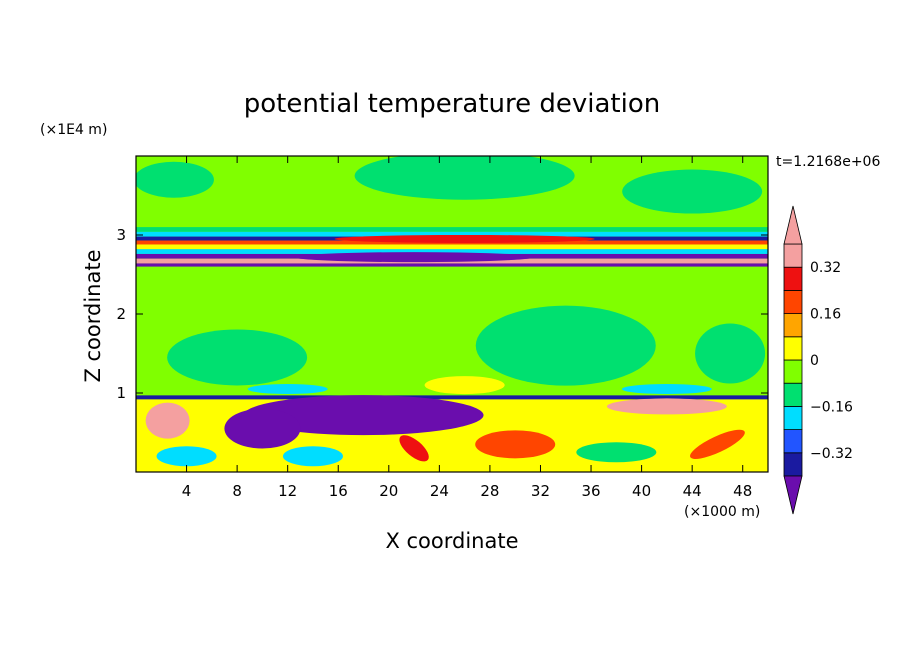  What do you see at coordinates (692, 491) in the screenshot?
I see `x-tick-label: 44` at bounding box center [692, 491].